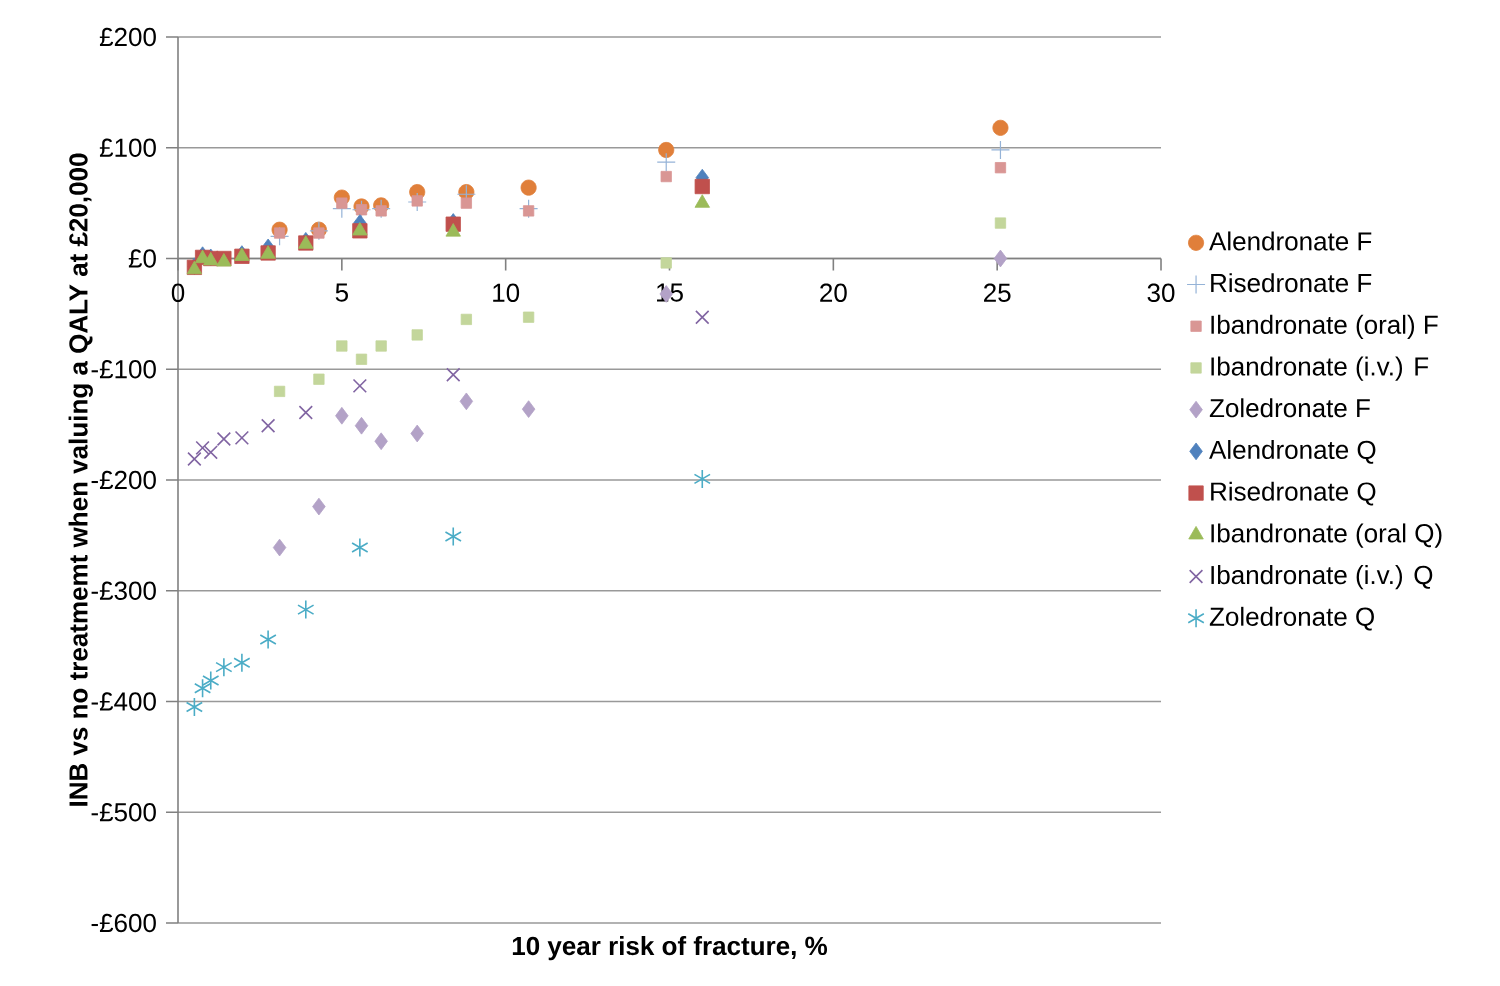 This screenshot has height=986, width=1500. I want to click on x-tick-label: 5, so click(341, 292).